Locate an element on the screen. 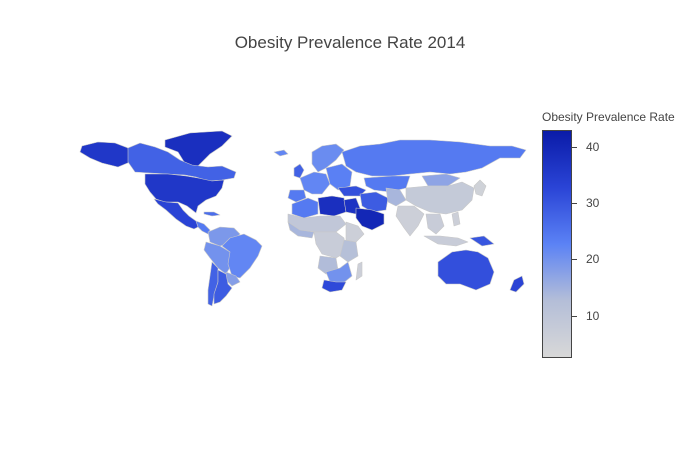  country-central-america is located at coordinates (203, 227).